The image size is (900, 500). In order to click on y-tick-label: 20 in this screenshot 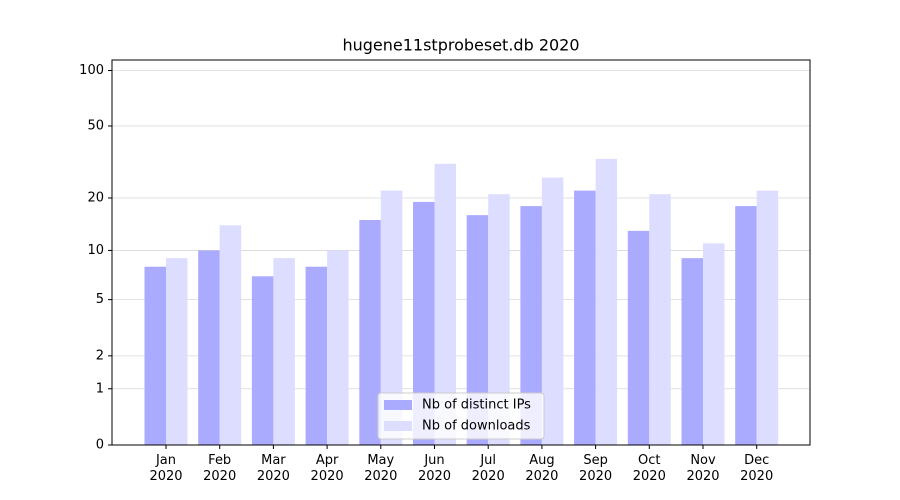, I will do `click(95, 197)`.